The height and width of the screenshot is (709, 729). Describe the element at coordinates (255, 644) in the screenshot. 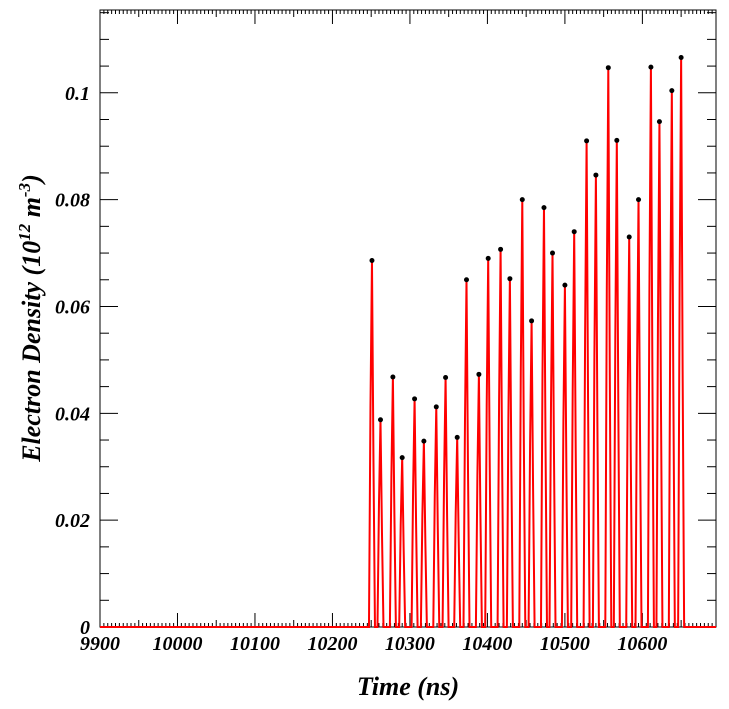

I see `x-tick-label: 10100` at that location.